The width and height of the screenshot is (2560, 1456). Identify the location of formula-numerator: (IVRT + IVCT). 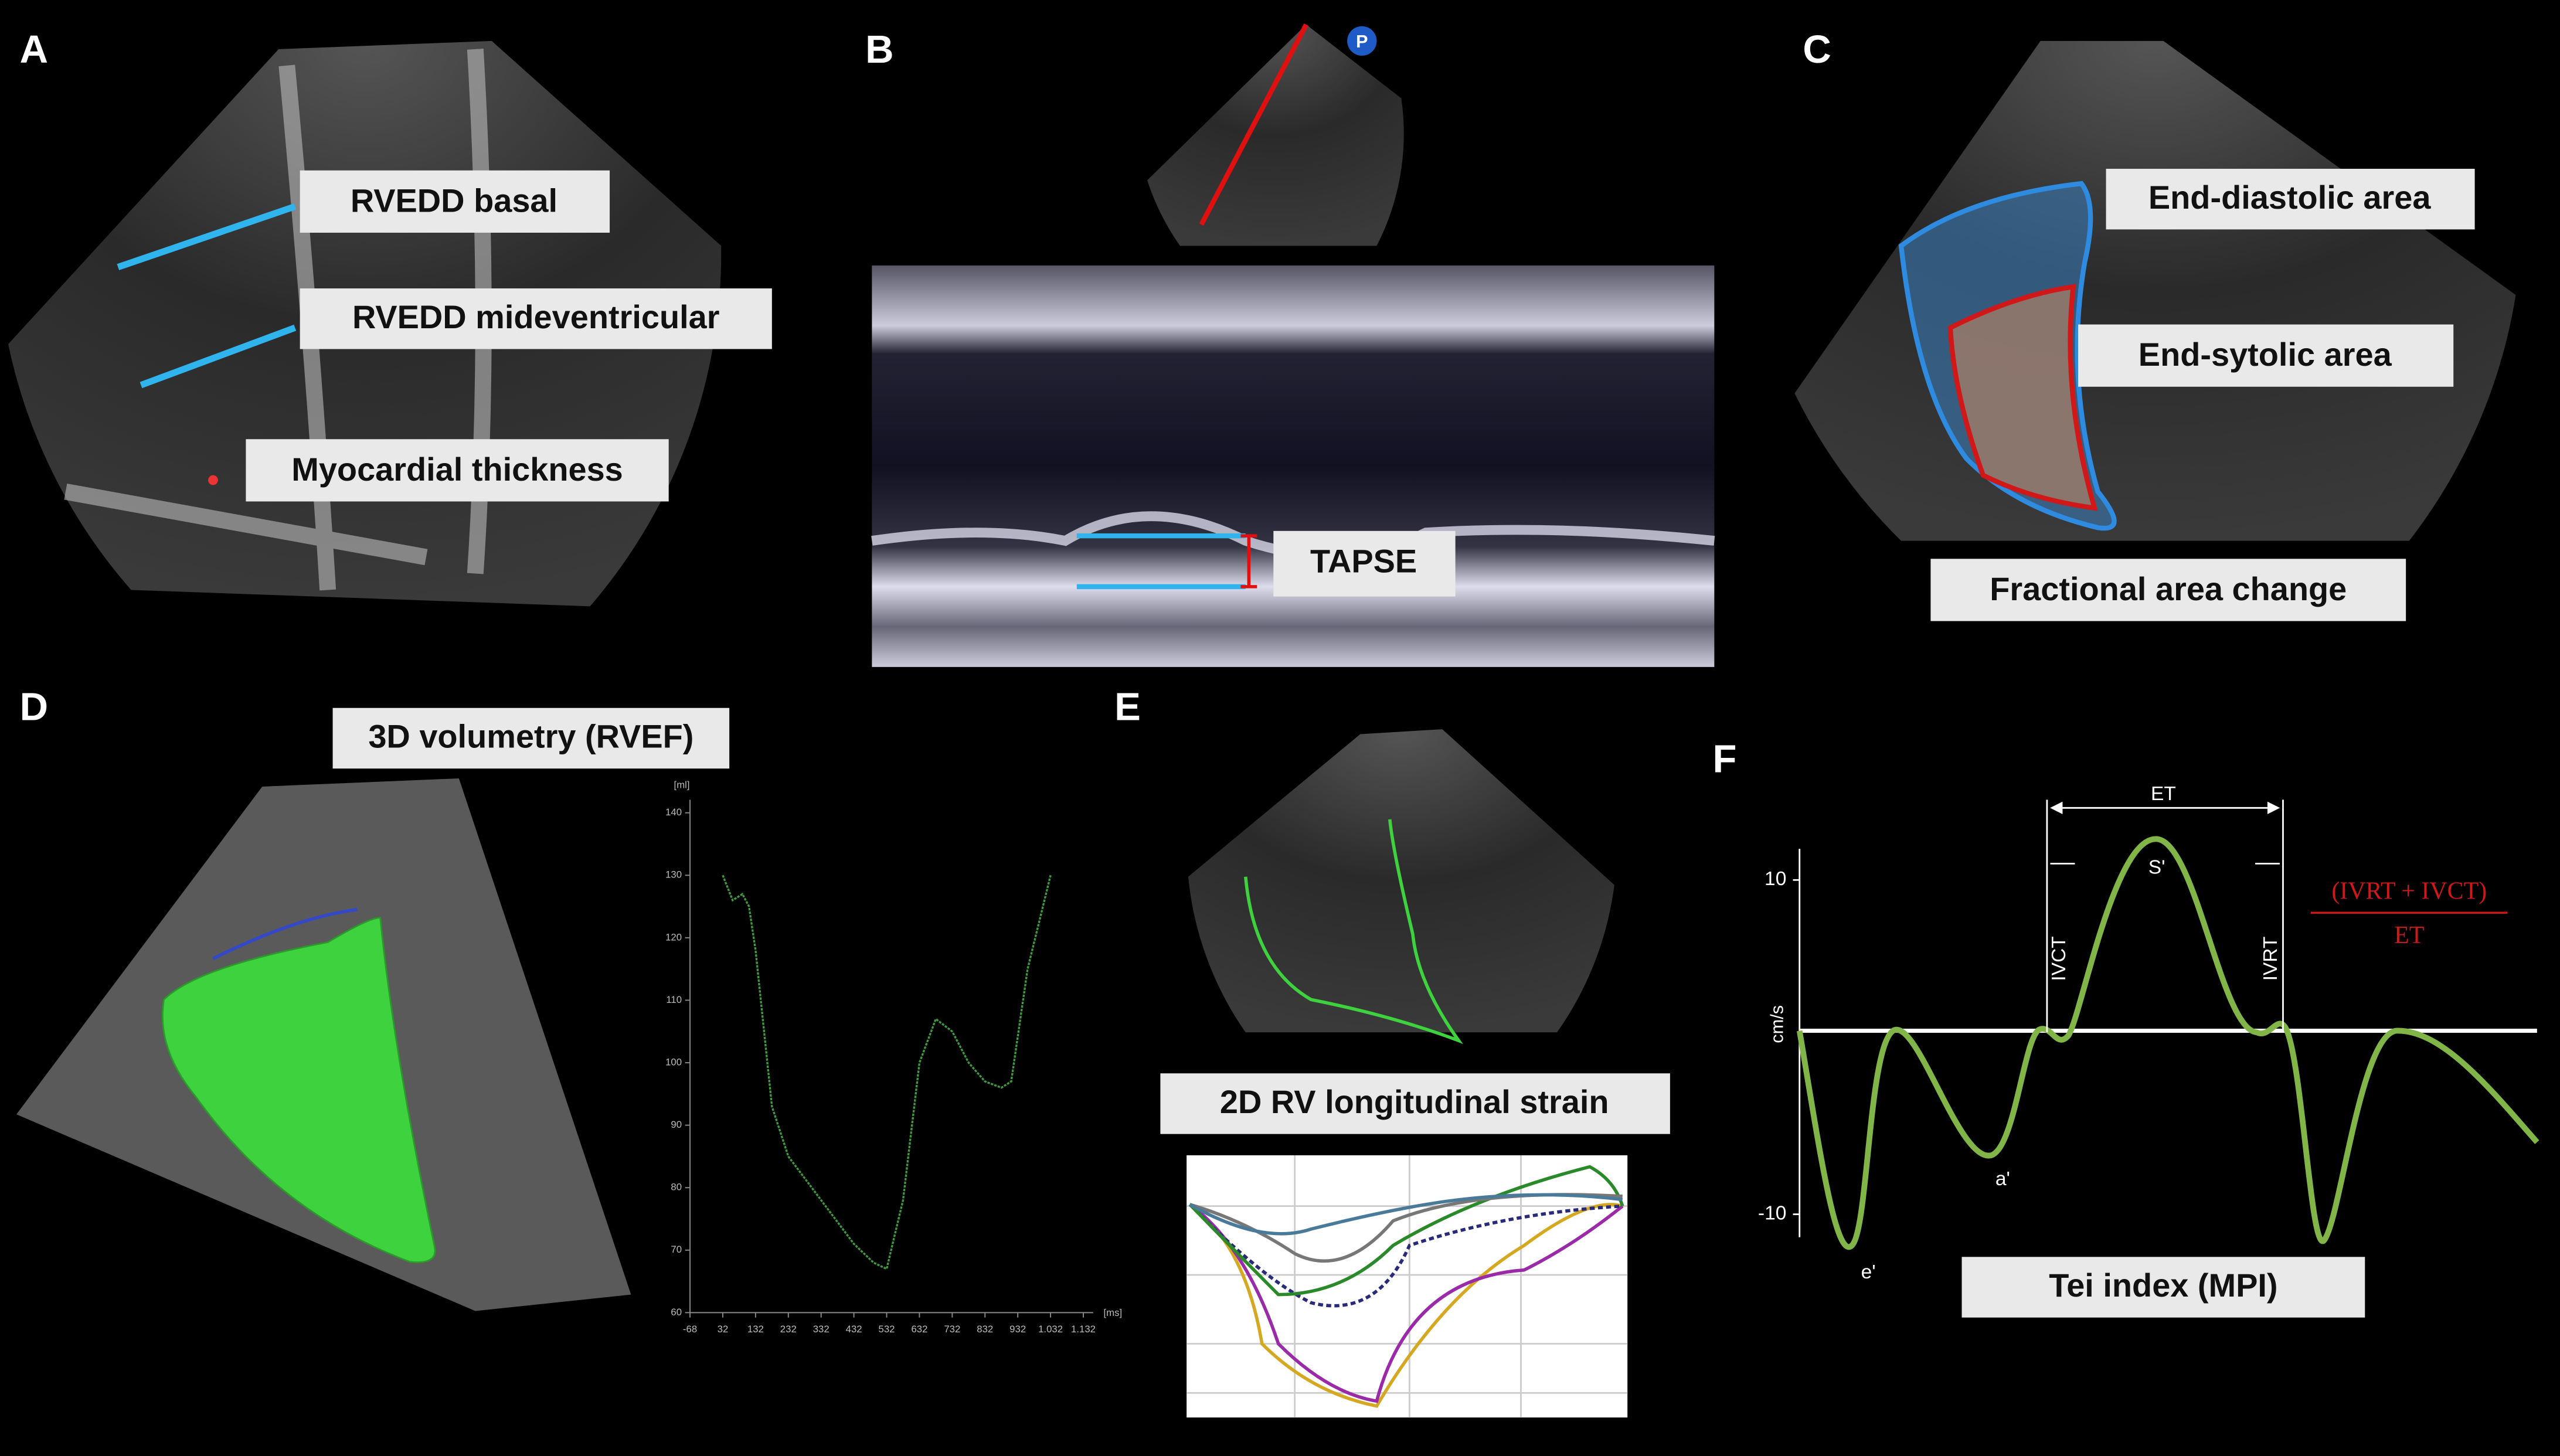
(2409, 891).